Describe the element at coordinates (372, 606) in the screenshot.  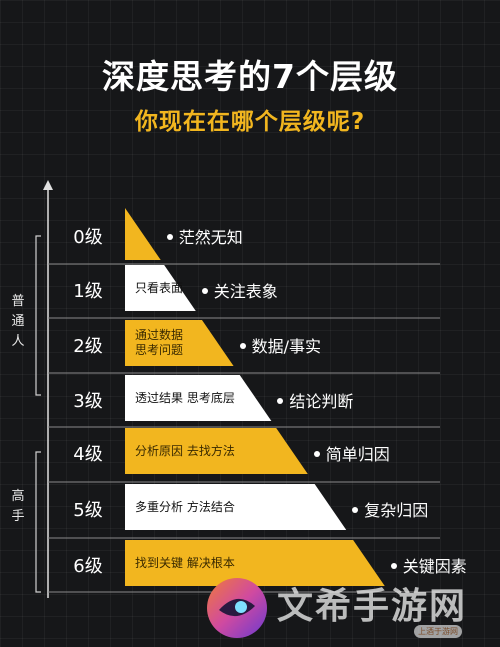
I see `watermark-text: 文希手游网` at that location.